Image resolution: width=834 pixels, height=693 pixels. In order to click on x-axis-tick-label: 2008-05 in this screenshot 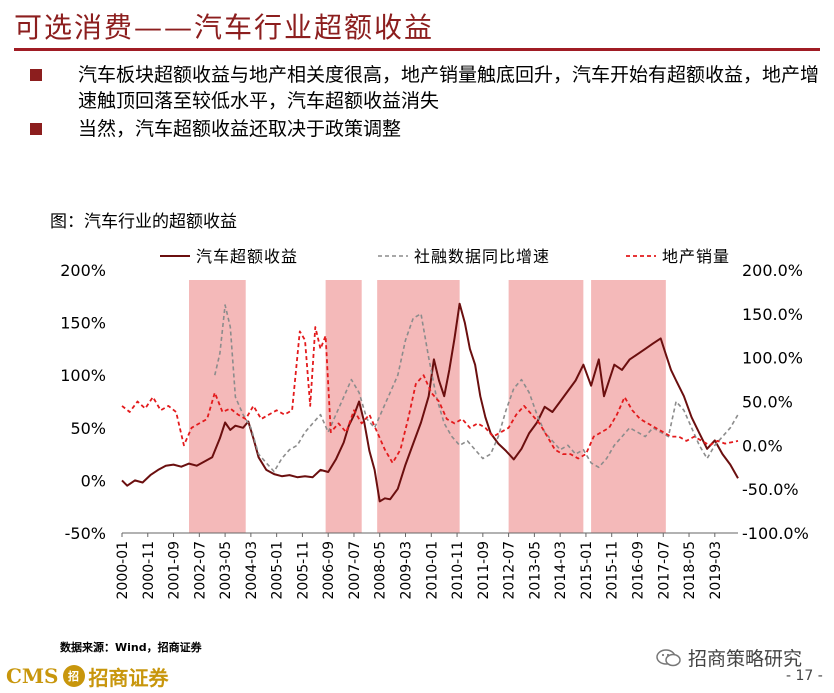, I will do `click(381, 570)`.